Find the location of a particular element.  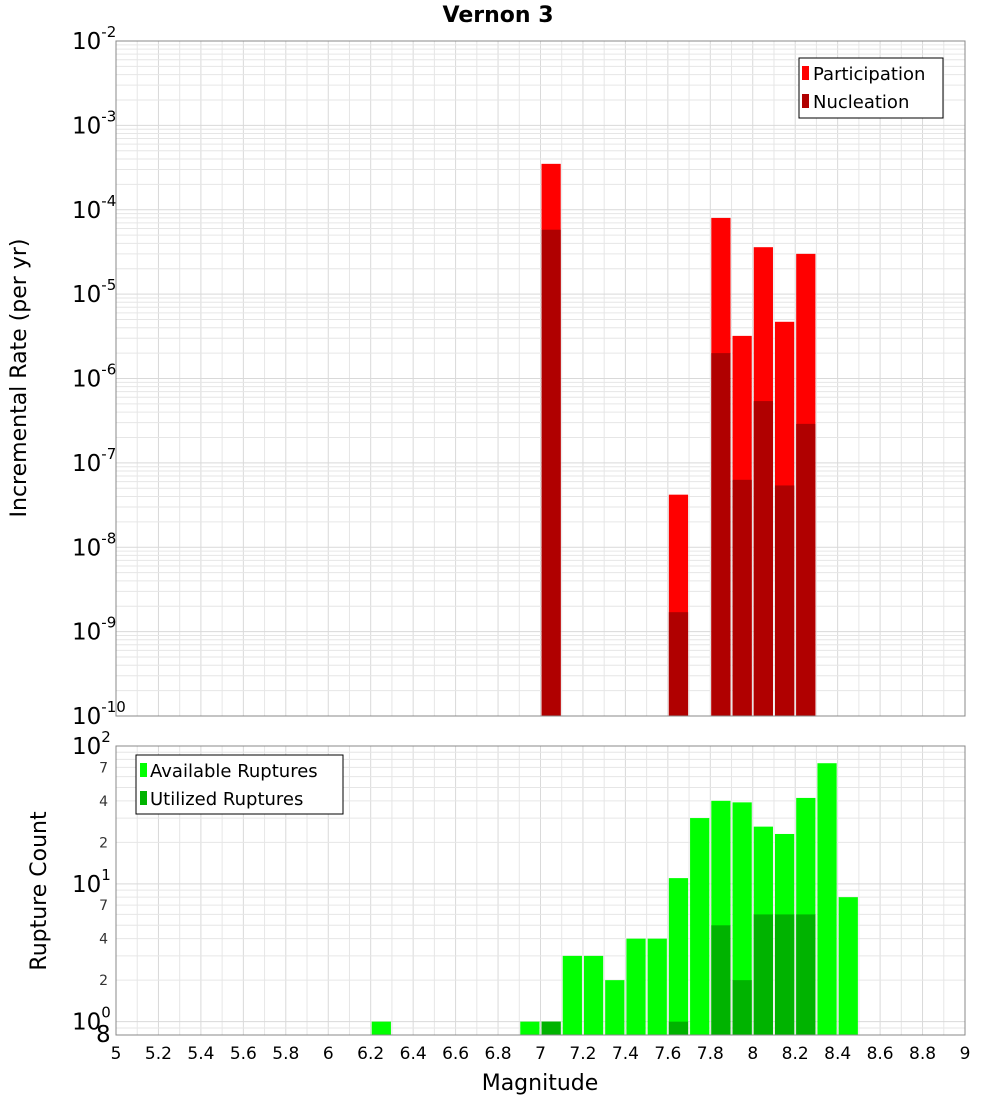

rate-y-tick-label: 10⁻² is located at coordinates (94, 39).